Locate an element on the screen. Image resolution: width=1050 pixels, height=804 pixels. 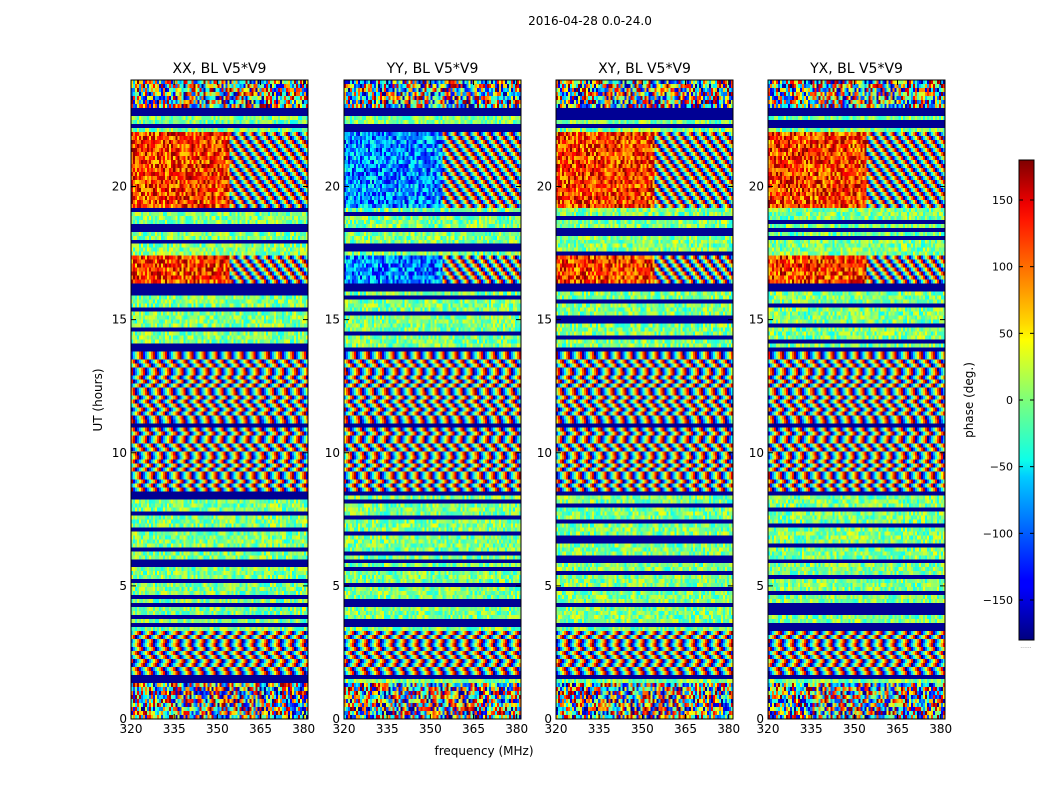
colorbar-tick-label: 150 is located at coordinates (1002, 200).